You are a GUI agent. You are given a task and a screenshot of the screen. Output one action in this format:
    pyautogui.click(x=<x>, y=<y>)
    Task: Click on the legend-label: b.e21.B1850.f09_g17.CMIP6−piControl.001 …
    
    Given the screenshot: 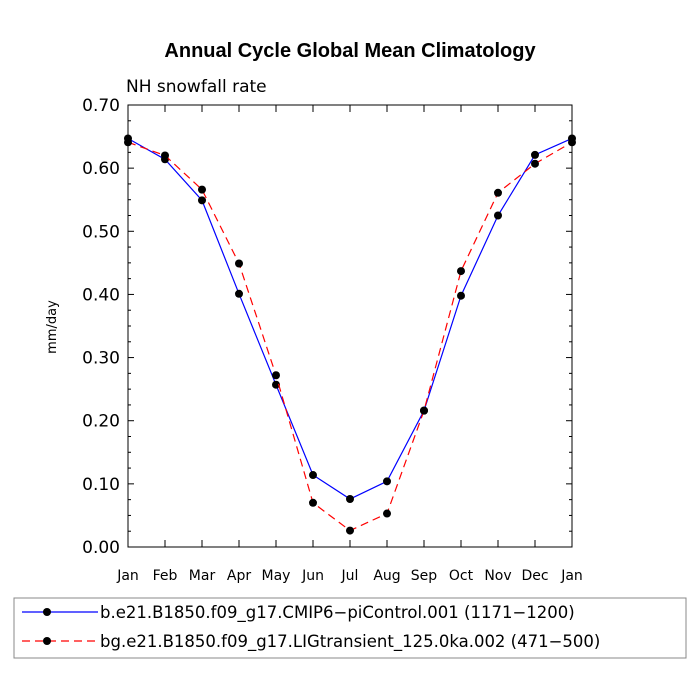 What is the action you would take?
    pyautogui.click(x=337, y=613)
    